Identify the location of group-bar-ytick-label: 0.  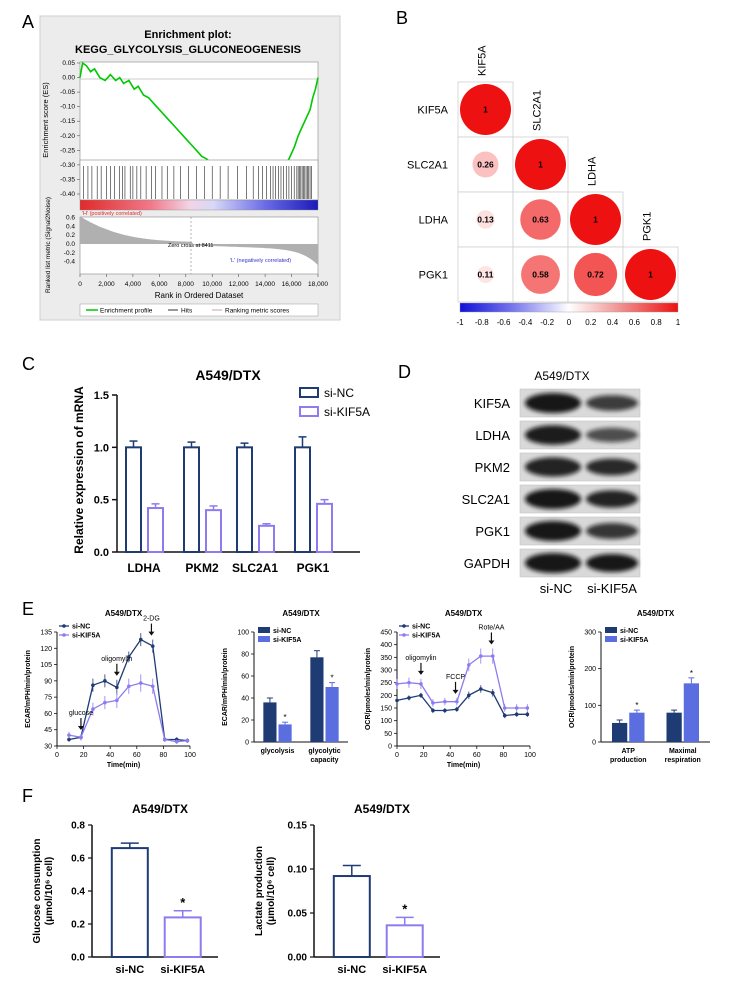
(247, 743).